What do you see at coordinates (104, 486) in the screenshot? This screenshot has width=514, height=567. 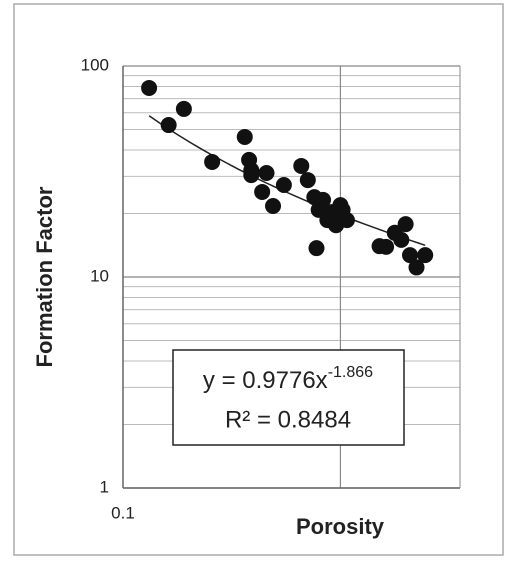 I see `y-tick-label: 1` at bounding box center [104, 486].